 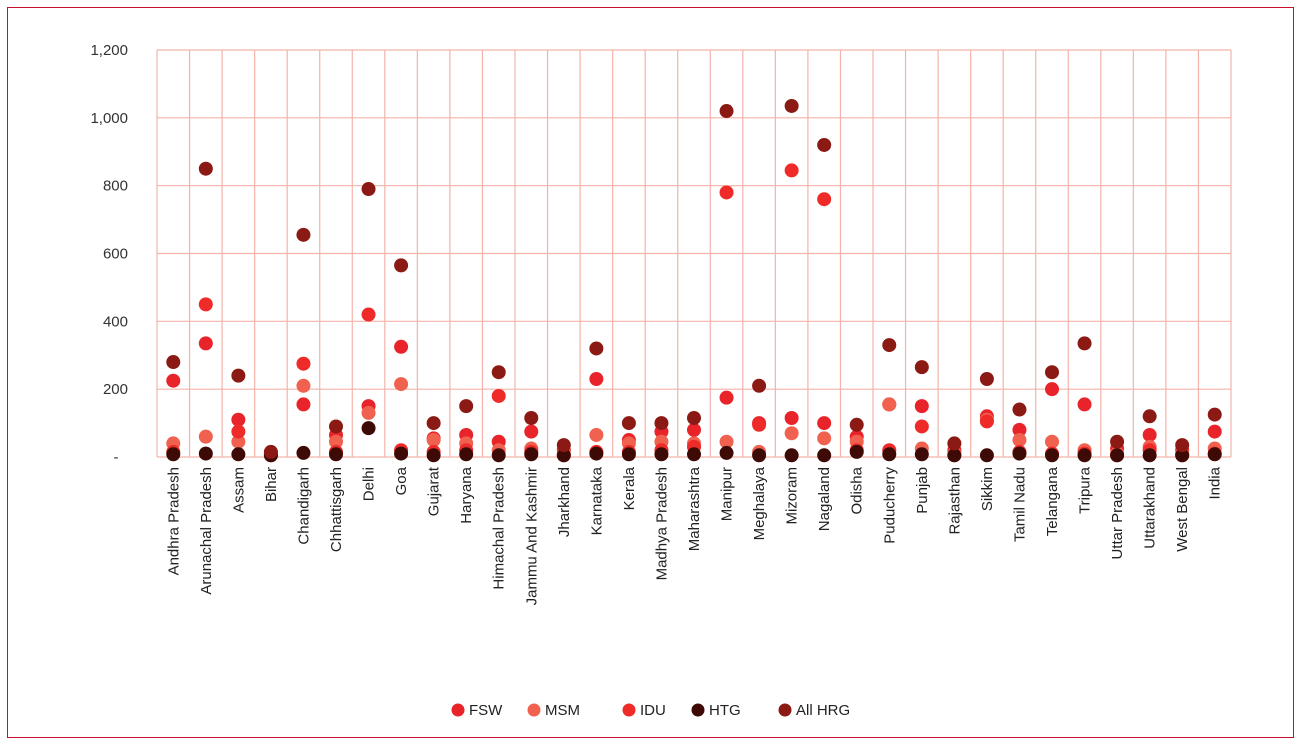 I want to click on x-tick-label: Nagaland, so click(x=824, y=499).